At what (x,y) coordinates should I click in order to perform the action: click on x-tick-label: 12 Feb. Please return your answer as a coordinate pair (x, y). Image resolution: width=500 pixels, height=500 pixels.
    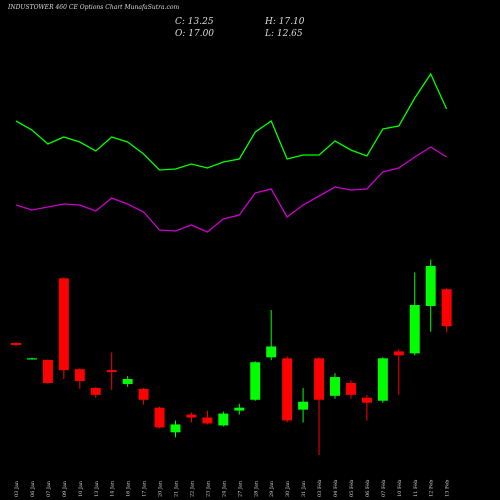
    Looking at the image, I should click on (432, 488).